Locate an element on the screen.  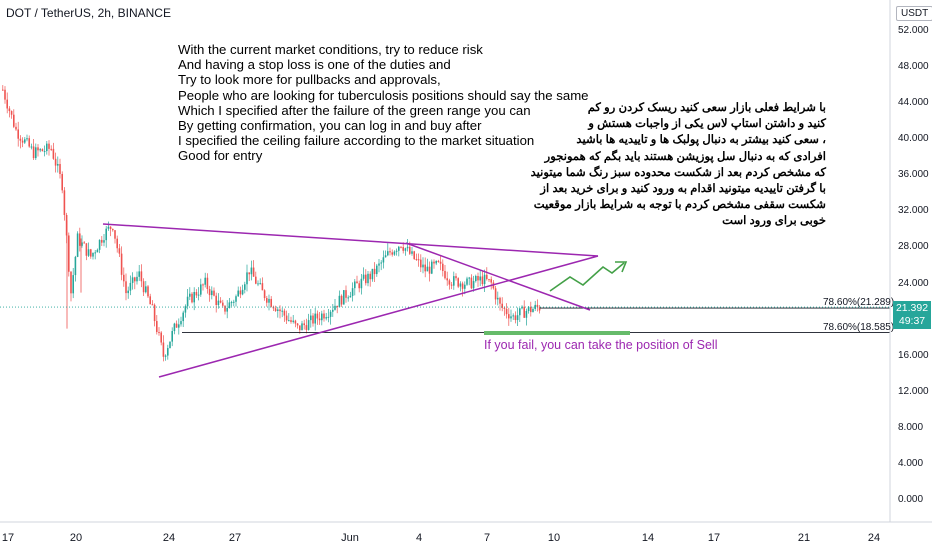
time-tick-label: 20 is located at coordinates (76, 538).